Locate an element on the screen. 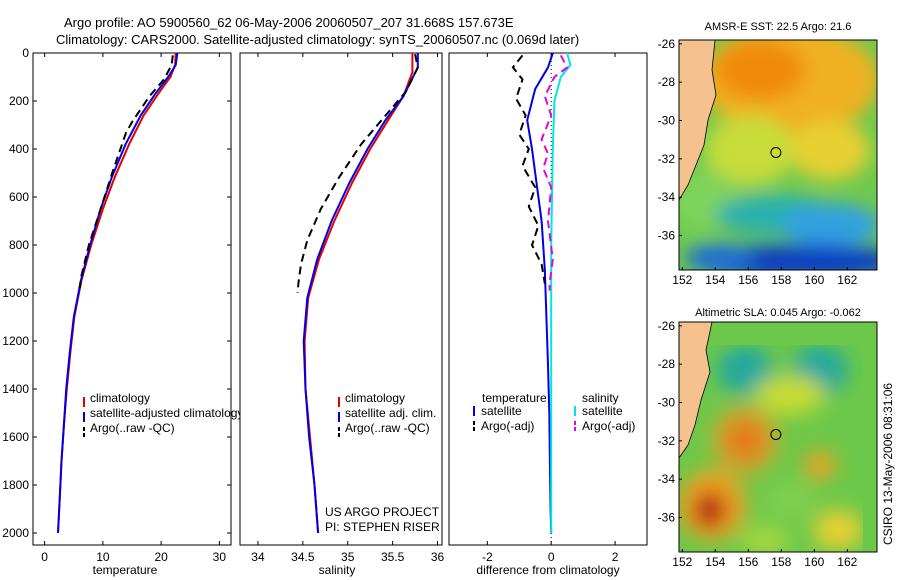  sst-map-ticks: 152 154 156 158 160 162 -26 -28 -30 -32 -34 -36 is located at coordinates (758, 162).